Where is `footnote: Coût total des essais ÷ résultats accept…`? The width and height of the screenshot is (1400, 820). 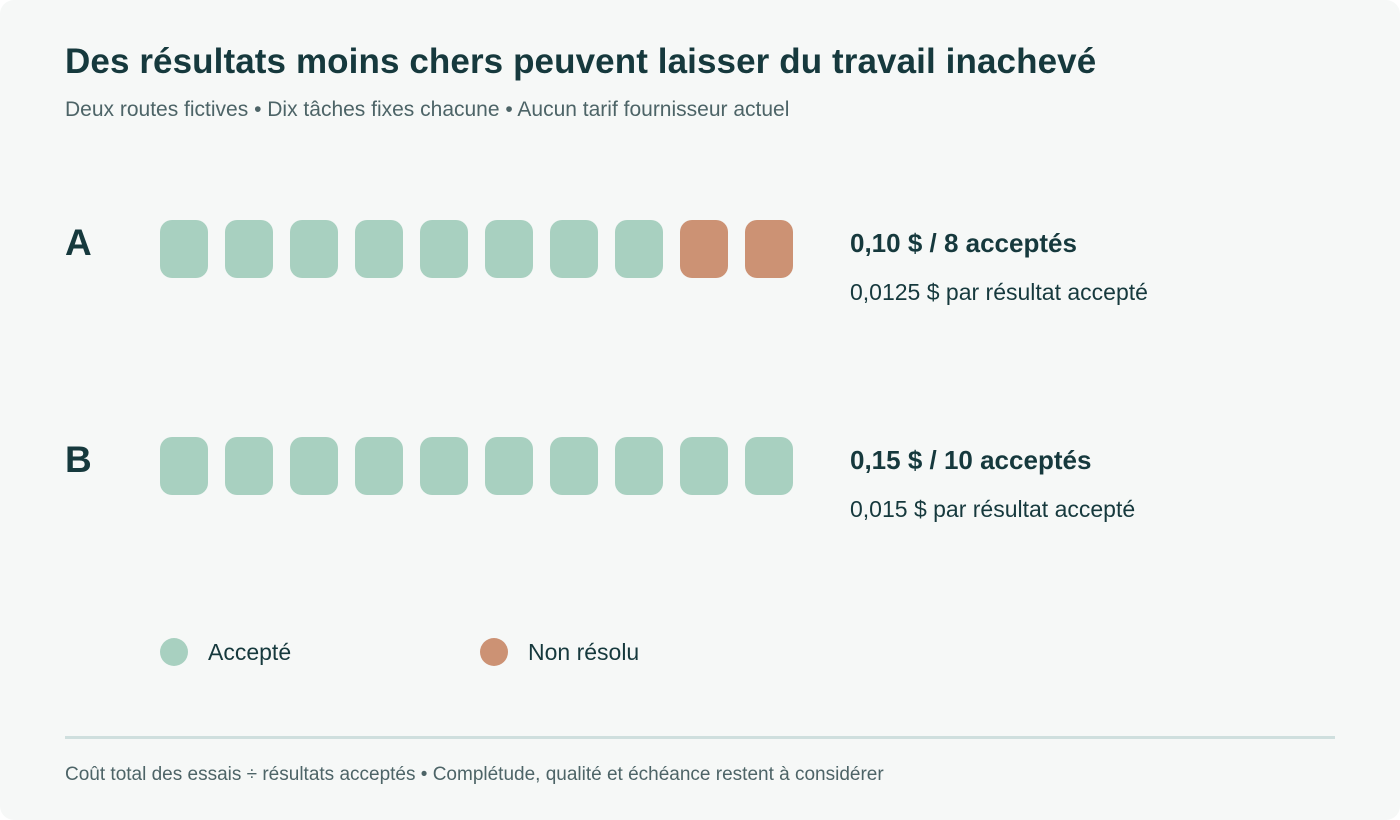 footnote: Coût total des essais ÷ résultats accept… is located at coordinates (474, 774).